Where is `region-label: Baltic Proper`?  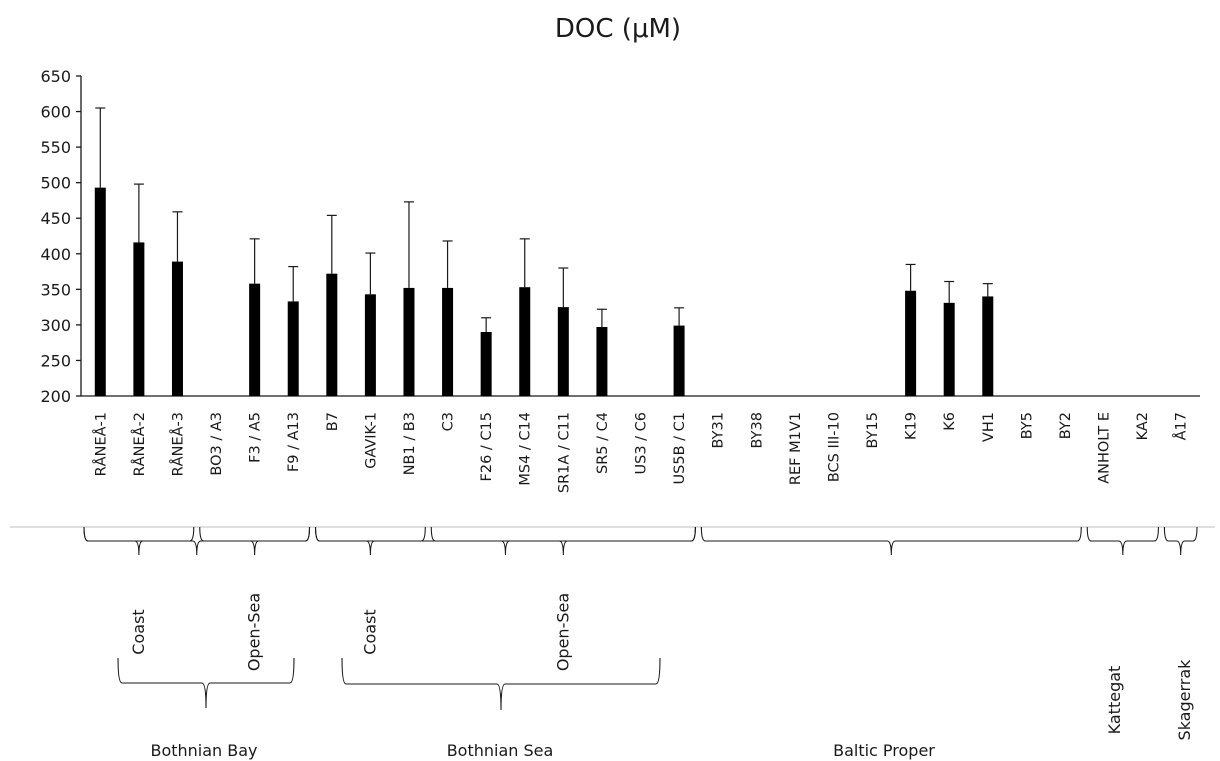 region-label: Baltic Proper is located at coordinates (884, 750).